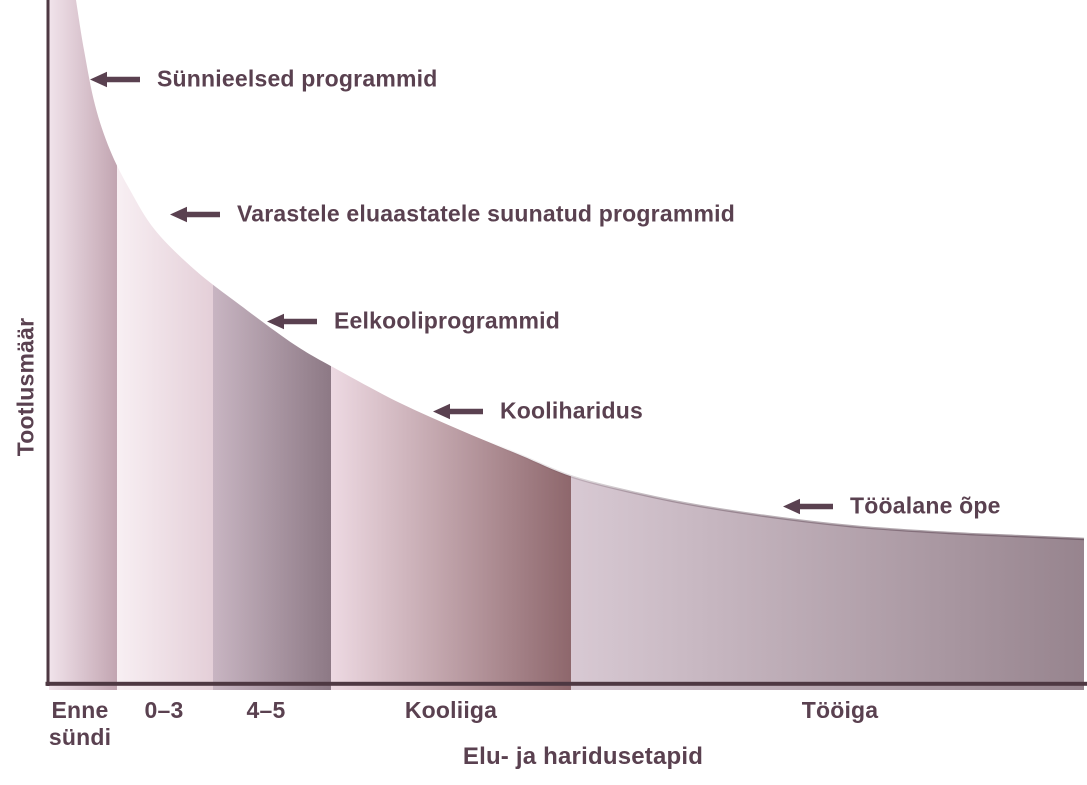 This screenshot has height=785, width=1087. Describe the element at coordinates (451, 710) in the screenshot. I see `x-tick-label-3: Kooliiga` at that location.